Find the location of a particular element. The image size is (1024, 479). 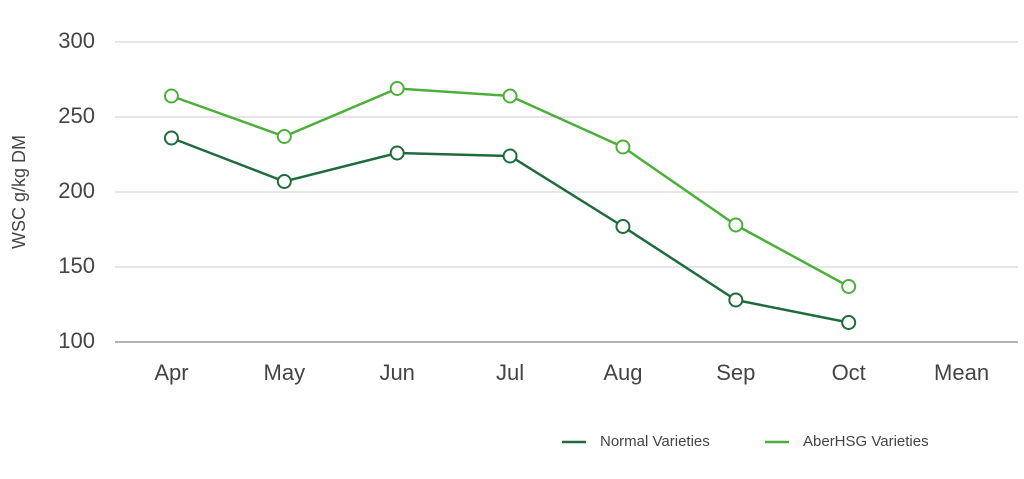

y-tick-label: 300 is located at coordinates (76, 40).